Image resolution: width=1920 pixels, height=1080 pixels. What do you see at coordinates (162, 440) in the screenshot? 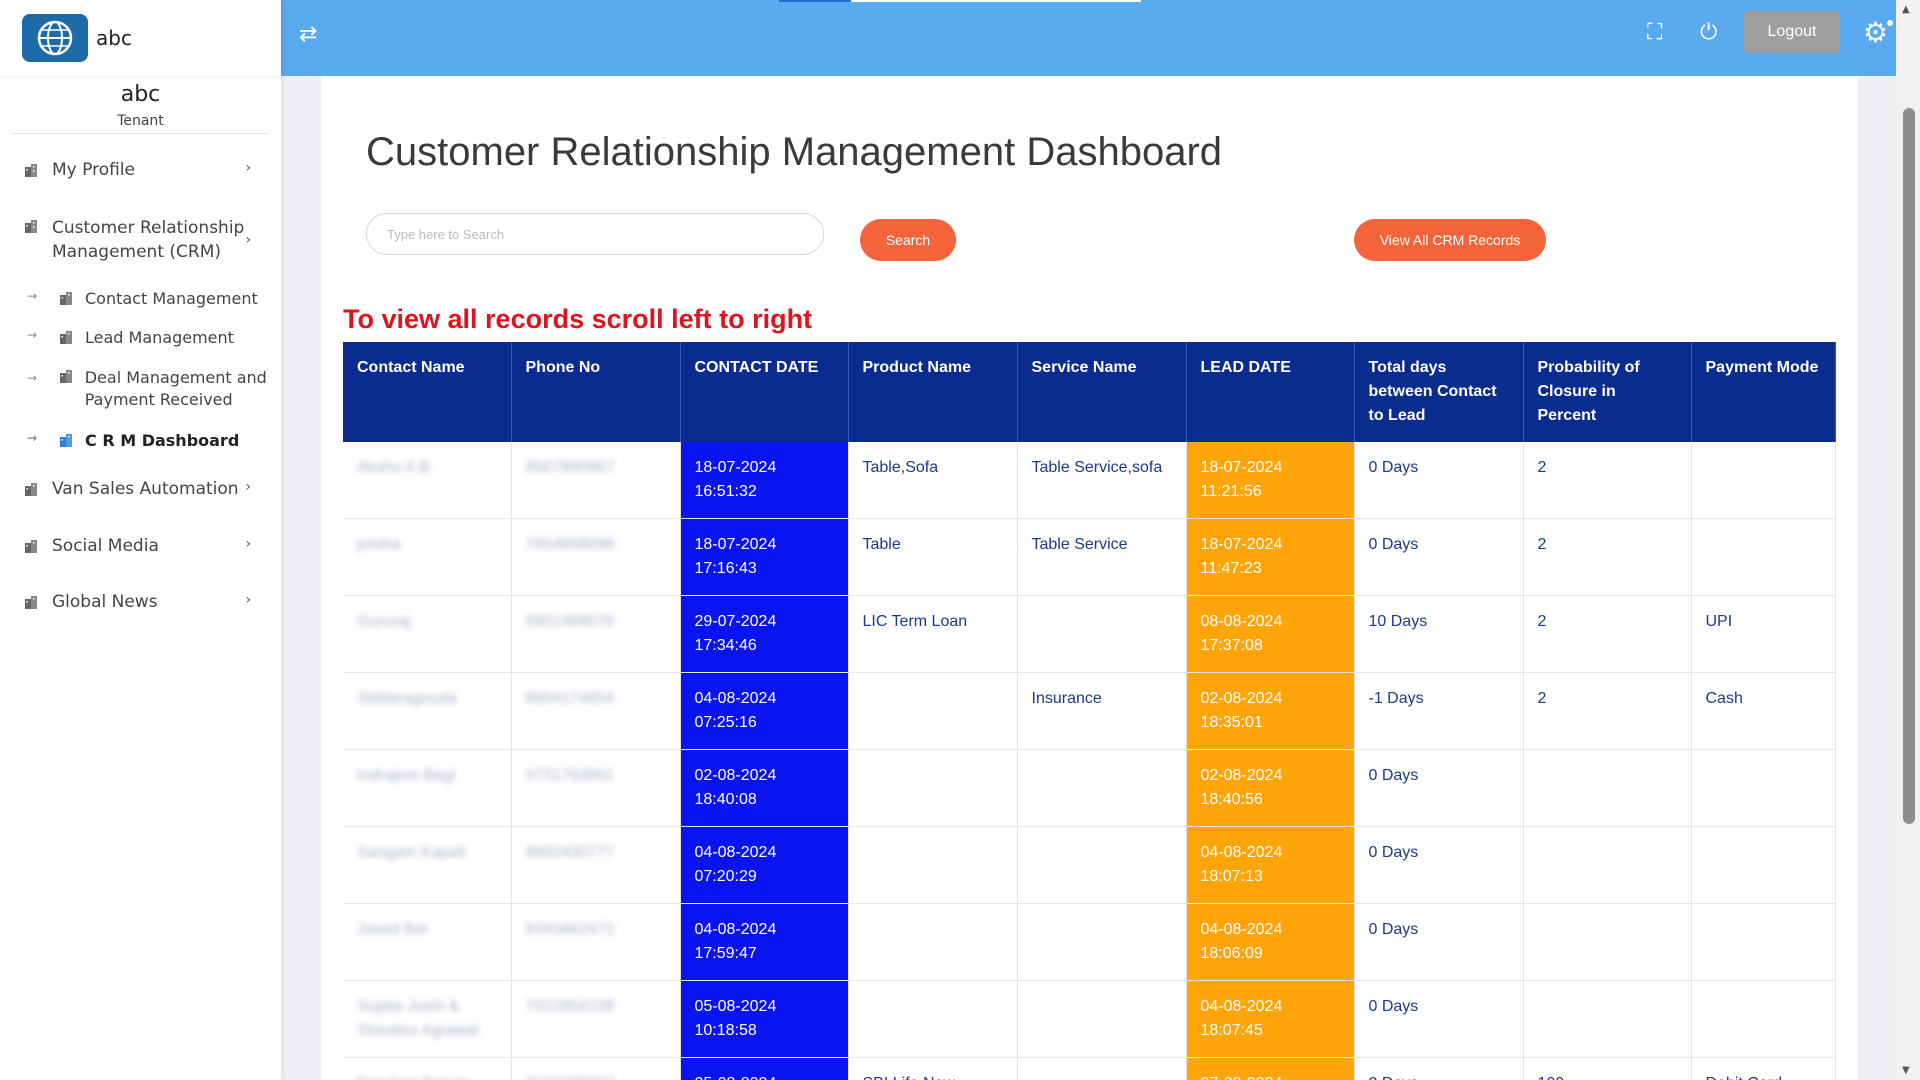
I see `sidebar-subitem-label: C R M Dashboard` at bounding box center [162, 440].